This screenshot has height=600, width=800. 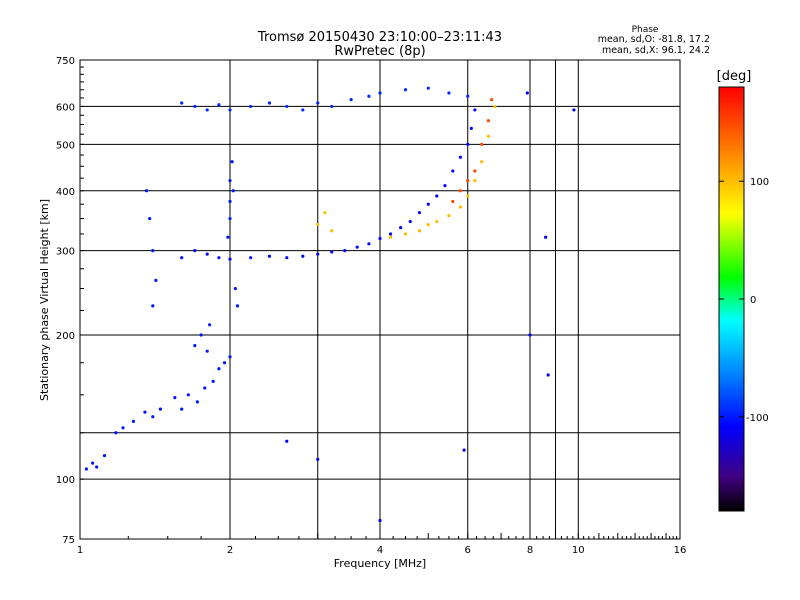 I want to click on x-axis-label: Frequency [MHz], so click(x=380, y=563).